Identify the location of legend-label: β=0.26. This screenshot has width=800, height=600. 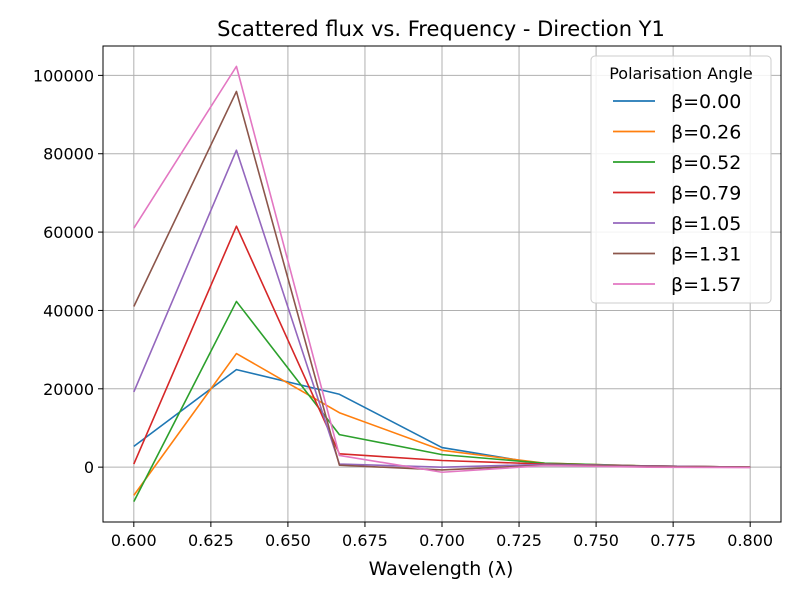
(706, 133).